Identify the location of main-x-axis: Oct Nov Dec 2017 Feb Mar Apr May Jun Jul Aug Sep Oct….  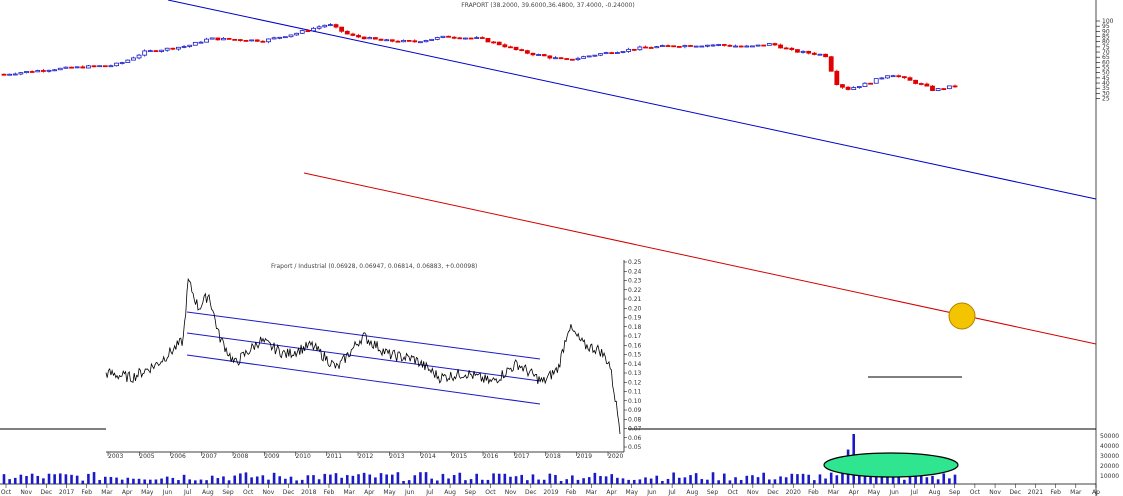
(550, 489).